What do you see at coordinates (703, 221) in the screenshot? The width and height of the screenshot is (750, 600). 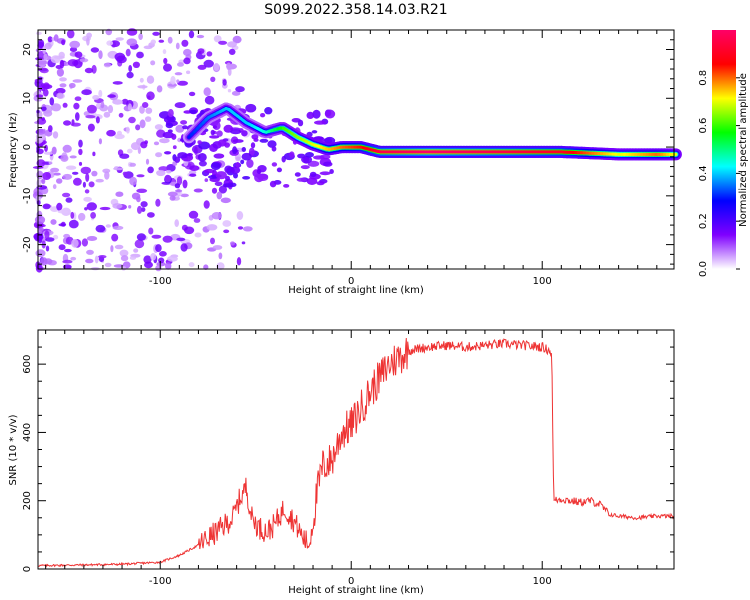 I see `colorbar-tick-label: 0.2` at bounding box center [703, 221].